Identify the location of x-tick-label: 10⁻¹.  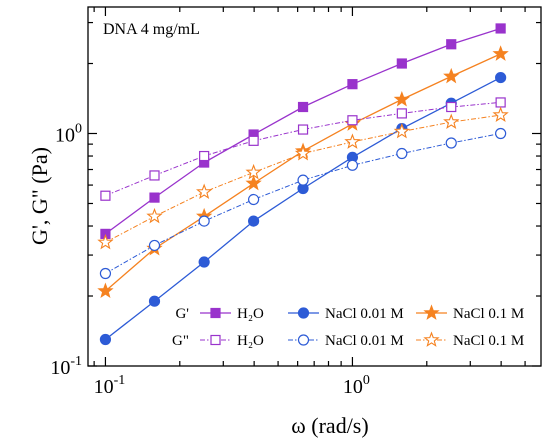
(110, 385).